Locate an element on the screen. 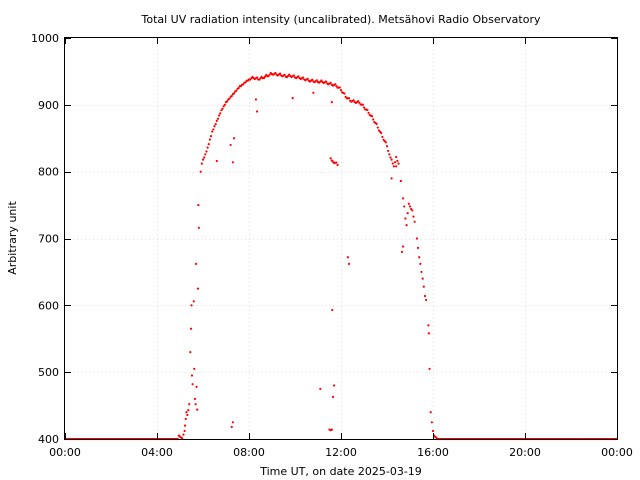 This screenshot has width=640, height=480. y-tick-label: 400 is located at coordinates (48, 439).